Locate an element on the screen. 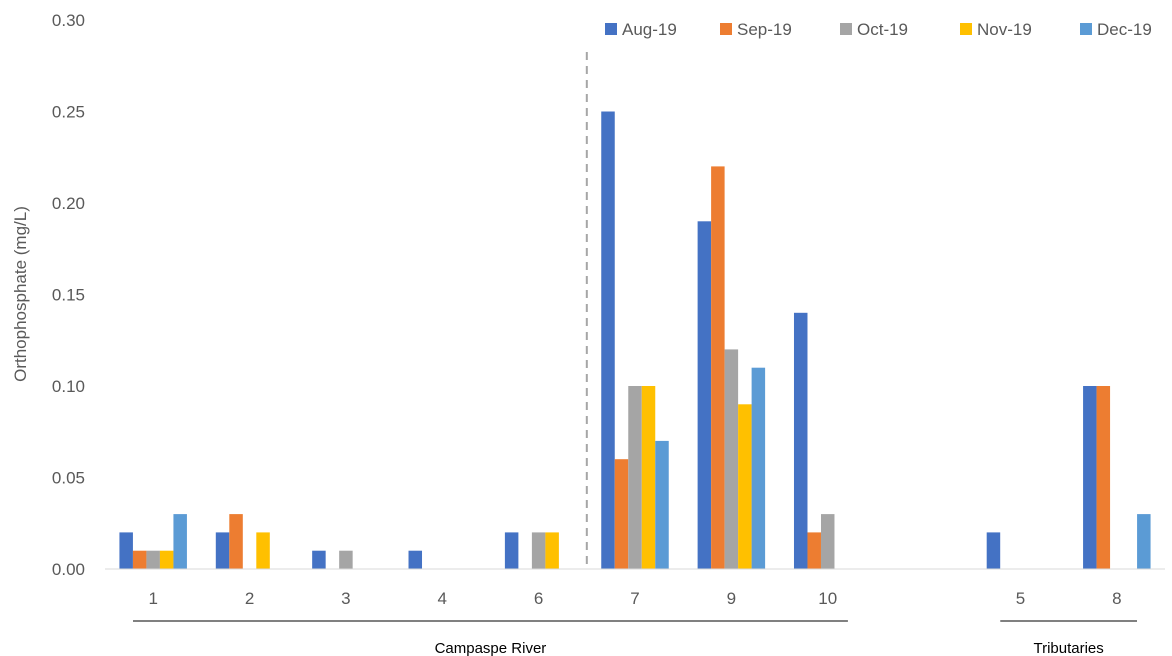  x-tick-label: 10 is located at coordinates (827, 598).